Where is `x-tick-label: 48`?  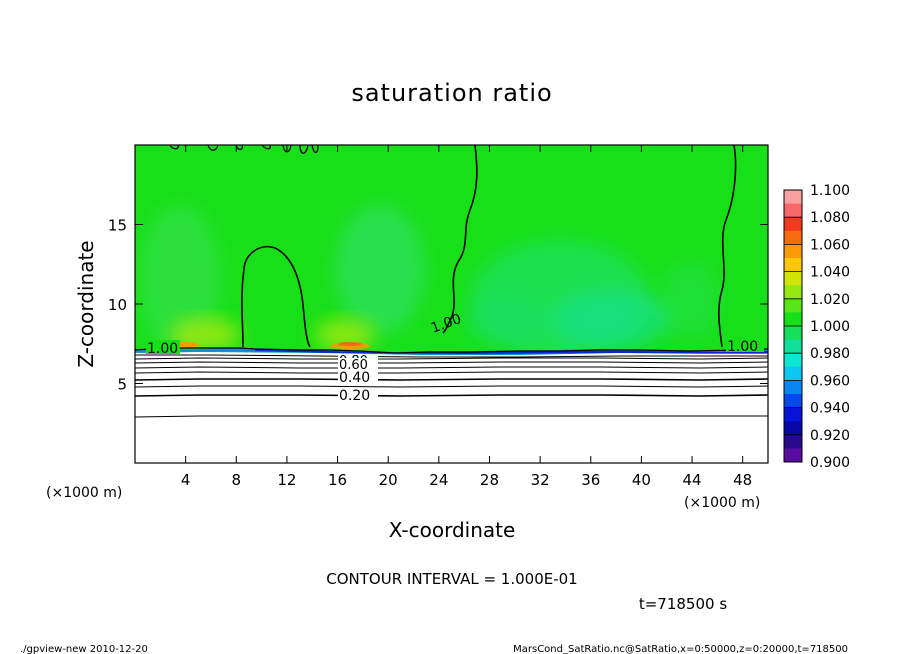 x-tick-label: 48 is located at coordinates (742, 480).